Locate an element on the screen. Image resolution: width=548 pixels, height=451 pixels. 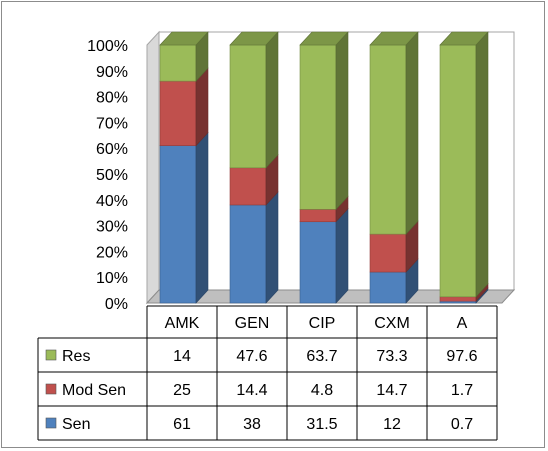
table-cell-value: 14.4 is located at coordinates (251, 390).